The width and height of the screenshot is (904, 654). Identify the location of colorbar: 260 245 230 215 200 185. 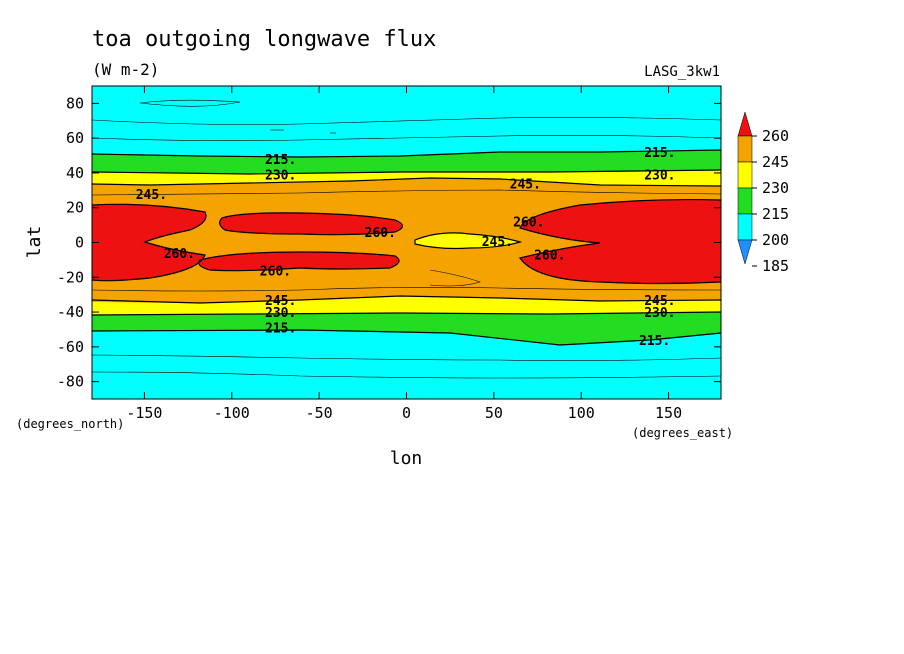
(763, 193).